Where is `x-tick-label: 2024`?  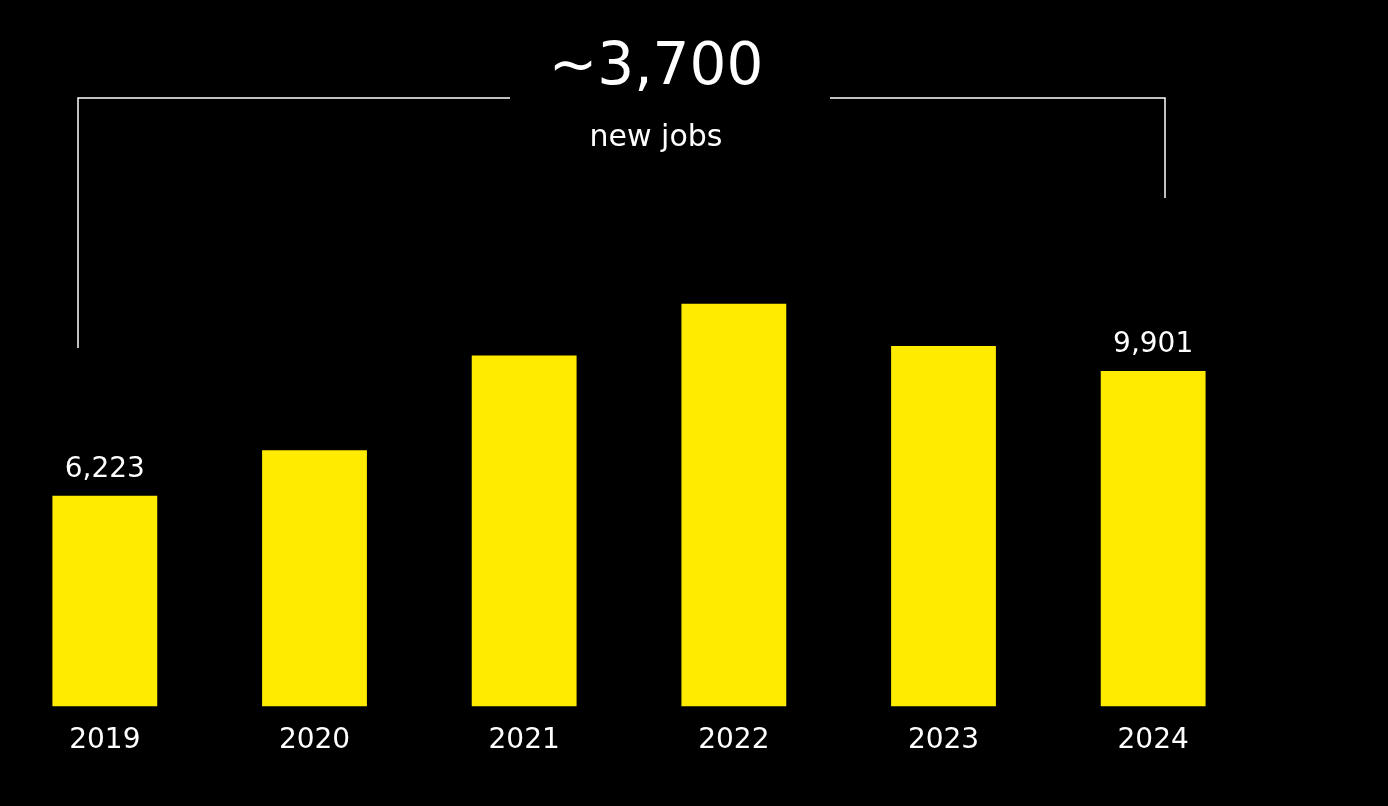
x-tick-label: 2024 is located at coordinates (1153, 739).